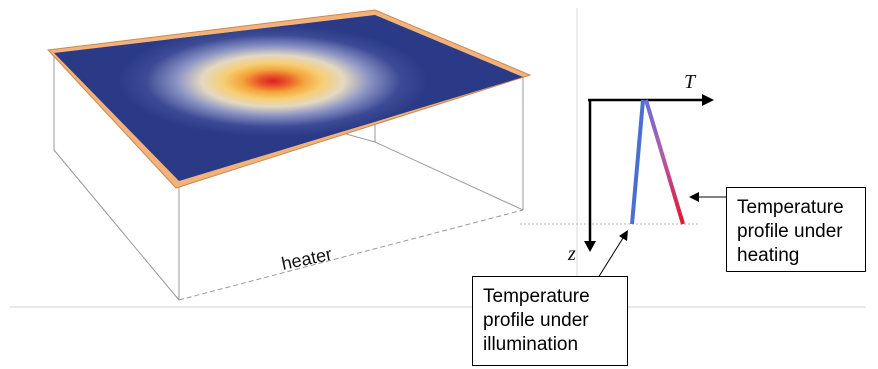 This screenshot has height=369, width=878. What do you see at coordinates (708, 100) in the screenshot?
I see `t-axis-arrowhead` at bounding box center [708, 100].